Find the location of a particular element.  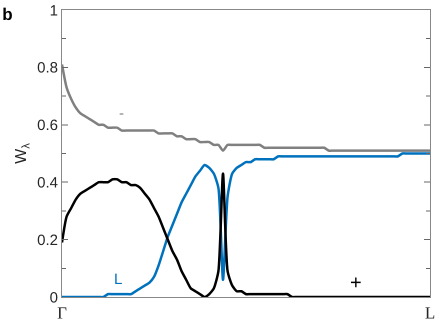

series-label: - is located at coordinates (121, 113).